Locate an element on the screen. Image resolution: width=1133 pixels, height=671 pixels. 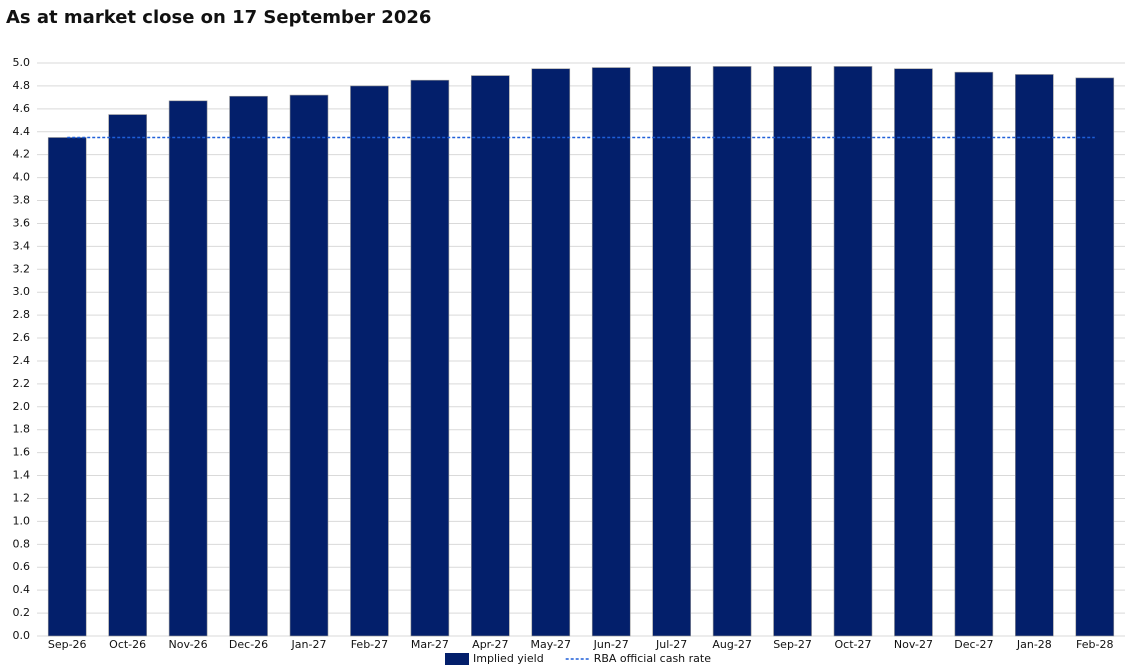
y-tick-label: 3.8 is located at coordinates (22, 200).